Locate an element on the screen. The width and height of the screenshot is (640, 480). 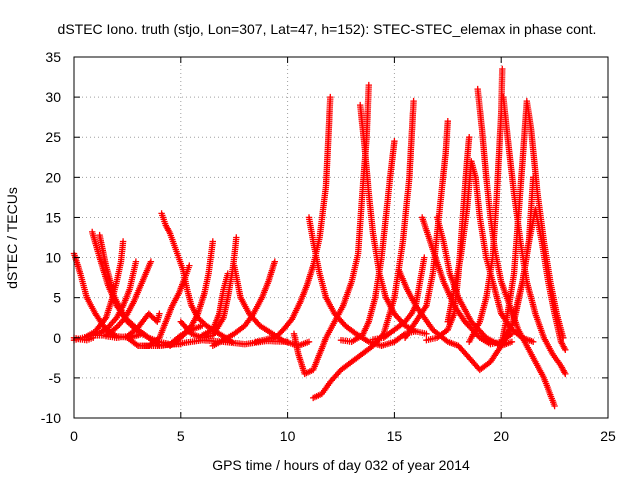
x-axis-label: GPS time / hours of day 032 of year 2014 is located at coordinates (341, 465).